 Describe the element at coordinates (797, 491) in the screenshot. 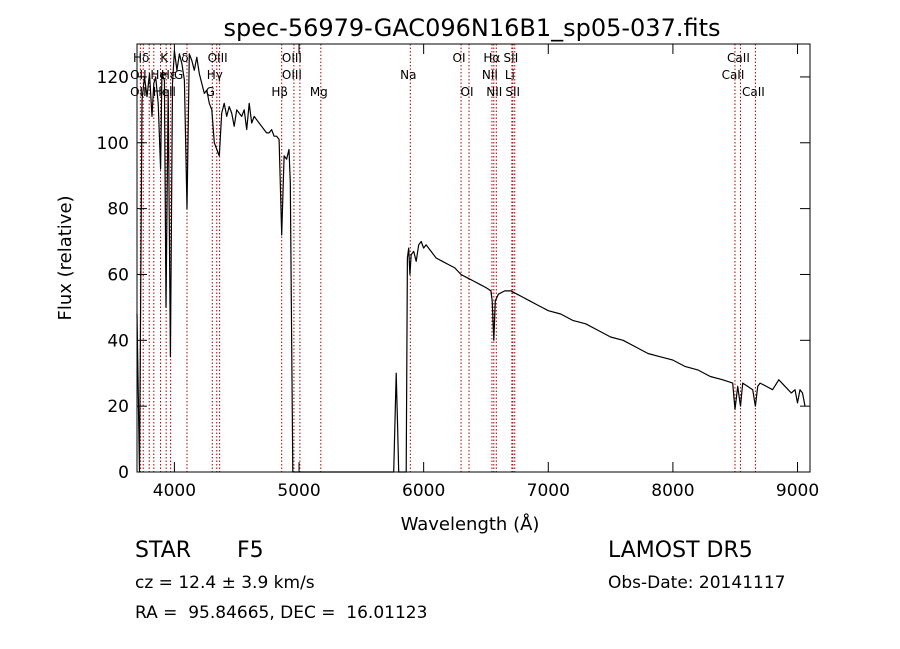

I see `x-tick-label: 9000` at that location.